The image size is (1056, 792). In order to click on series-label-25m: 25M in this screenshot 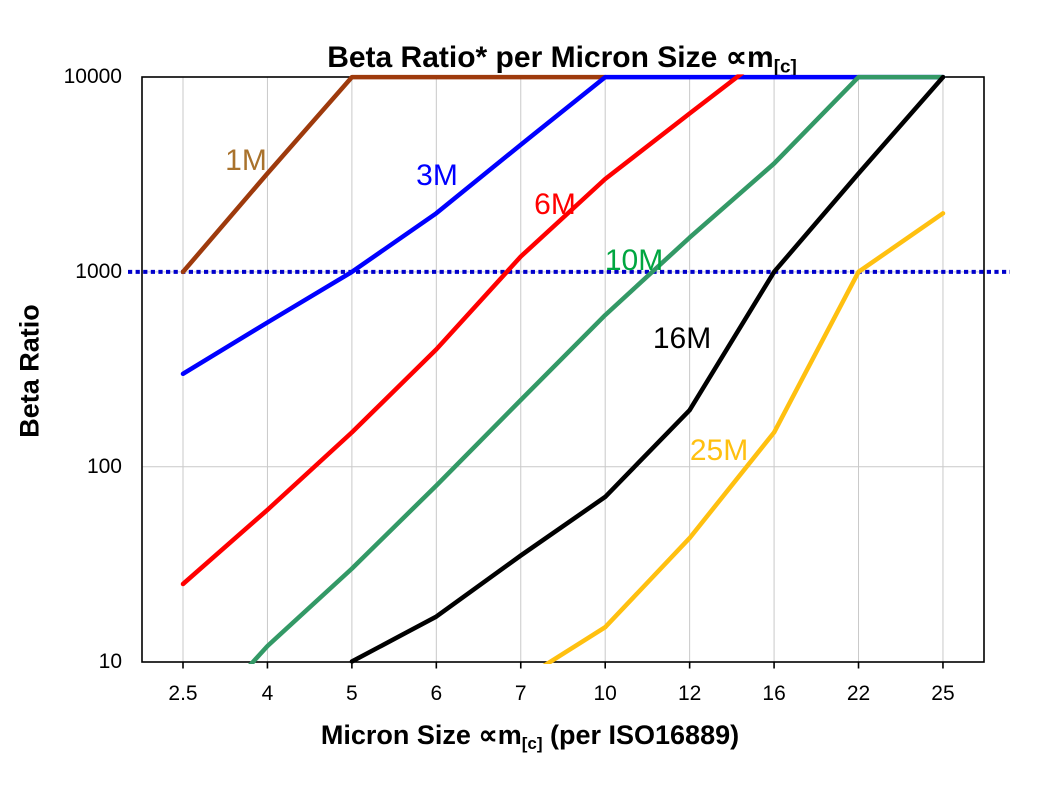, I will do `click(719, 450)`.